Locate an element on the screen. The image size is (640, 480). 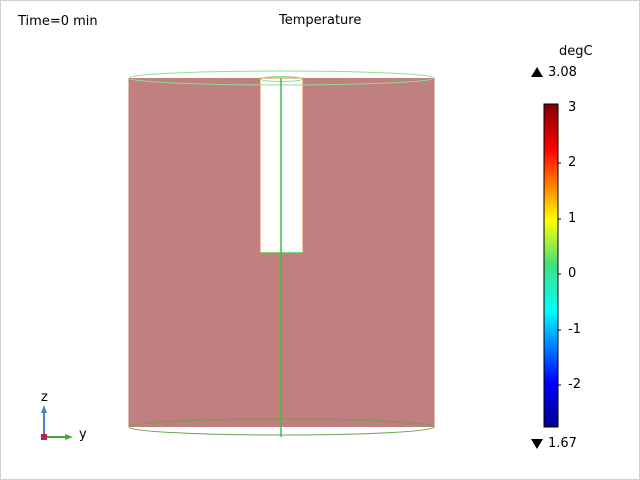
colorbar-tick: 2 is located at coordinates (572, 162).